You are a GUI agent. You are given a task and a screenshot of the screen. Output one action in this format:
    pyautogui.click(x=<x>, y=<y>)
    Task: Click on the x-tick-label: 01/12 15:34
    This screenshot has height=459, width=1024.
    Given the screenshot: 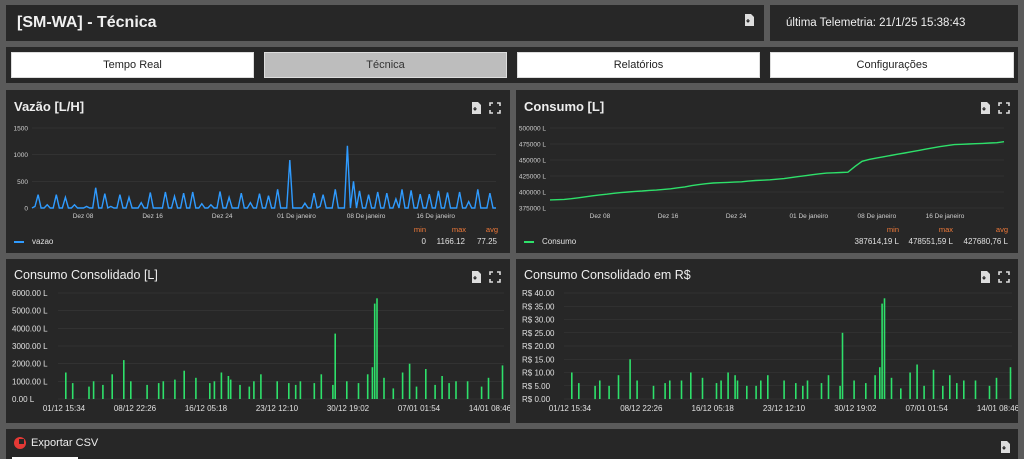 What is the action you would take?
    pyautogui.click(x=570, y=408)
    